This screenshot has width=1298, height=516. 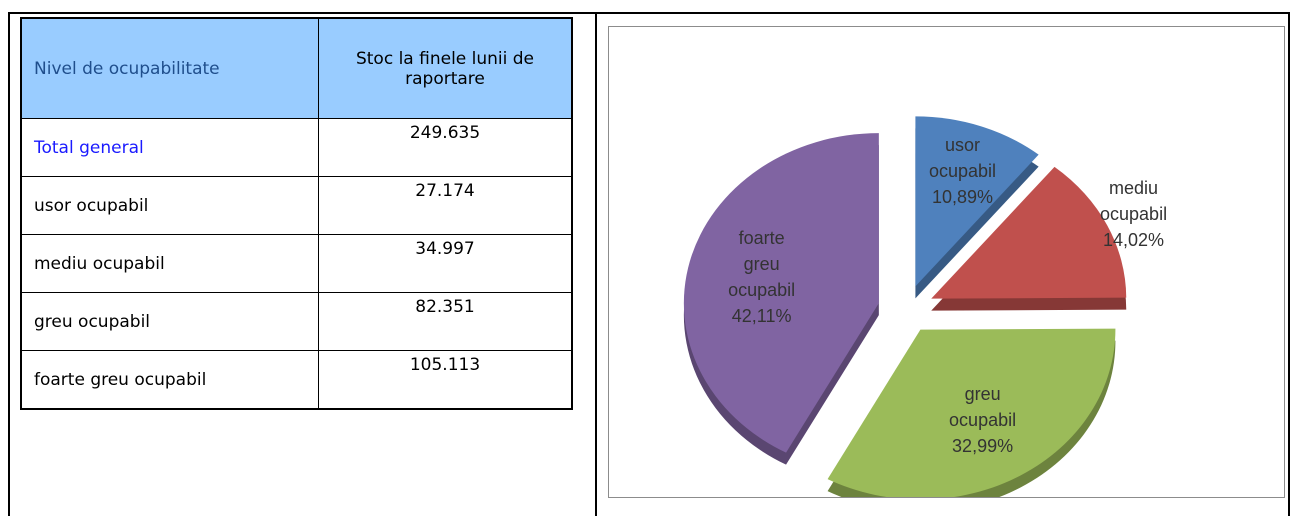 What do you see at coordinates (445, 321) in the screenshot?
I see `table-cell: 82.351` at bounding box center [445, 321].